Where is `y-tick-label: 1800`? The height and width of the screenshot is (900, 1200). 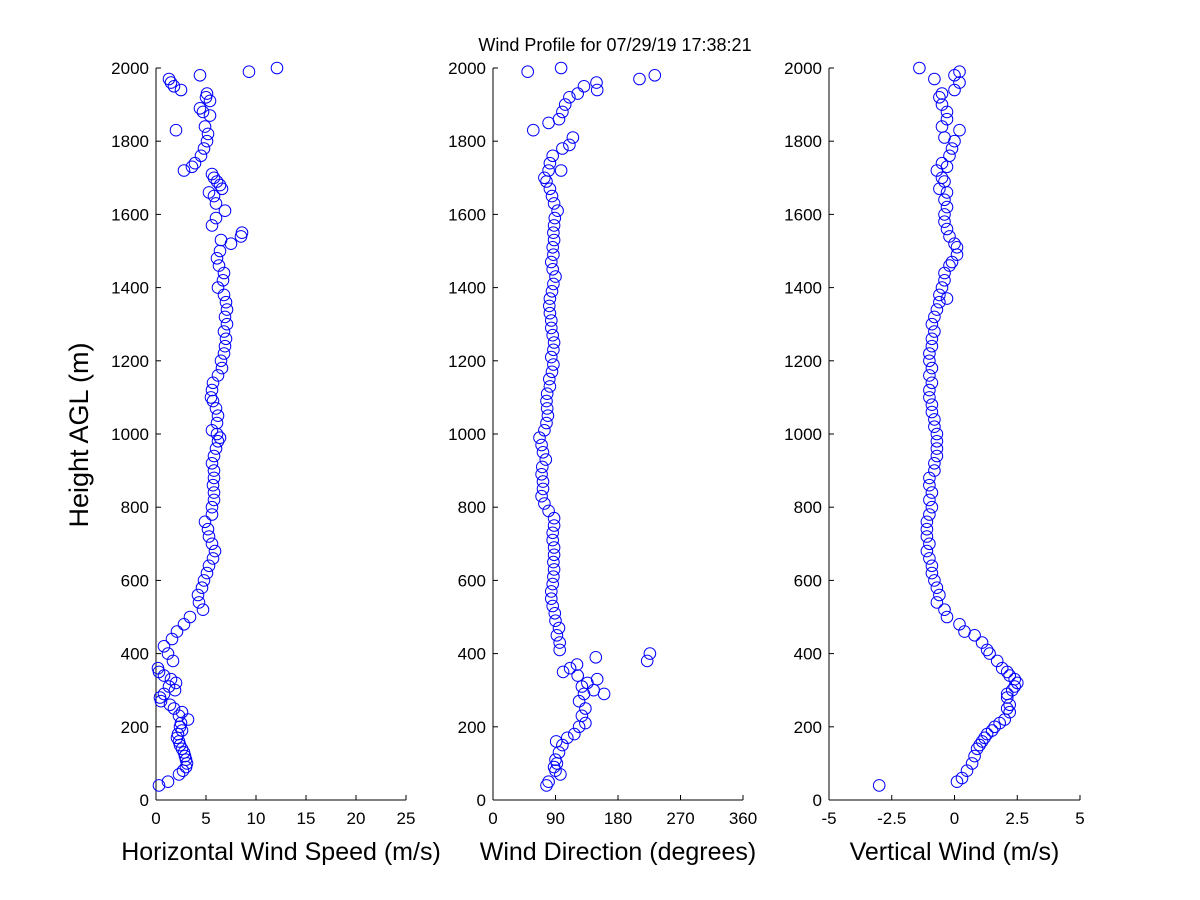 y-tick-label: 1800 is located at coordinates (803, 141).